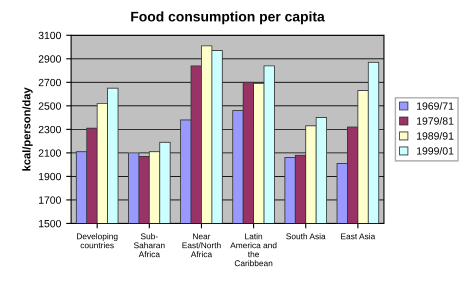 This screenshot has width=474, height=294. What do you see at coordinates (49, 130) in the screenshot?
I see `y-tick-label: 2300` at bounding box center [49, 130].